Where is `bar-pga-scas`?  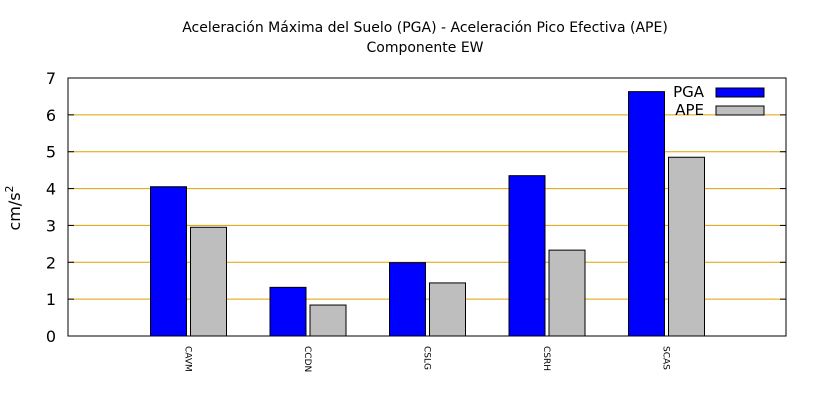
bar-pga-scas is located at coordinates (646, 214).